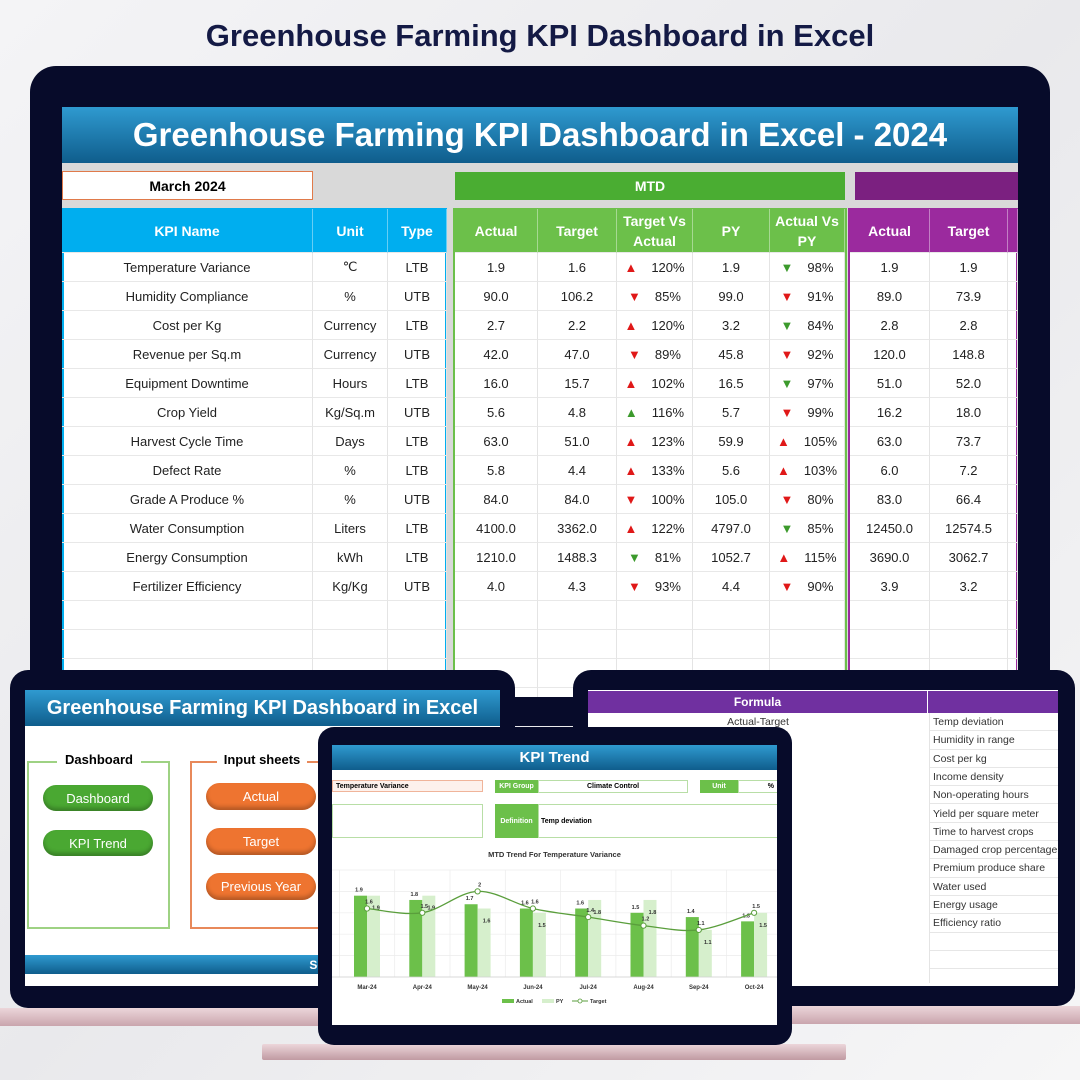  Describe the element at coordinates (731, 499) in the screenshot. I see `table-cell-py: 105.0` at that location.